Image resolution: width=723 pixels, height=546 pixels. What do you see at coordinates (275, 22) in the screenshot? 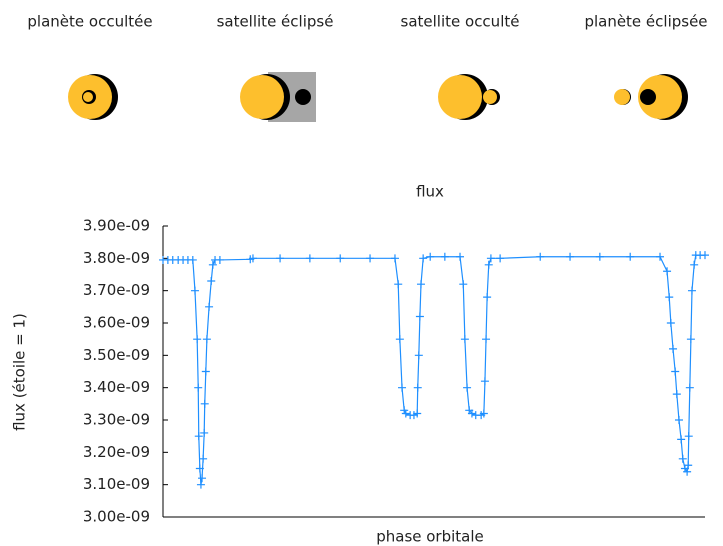
I see `panel-label: satellite éclipsé` at bounding box center [275, 22].